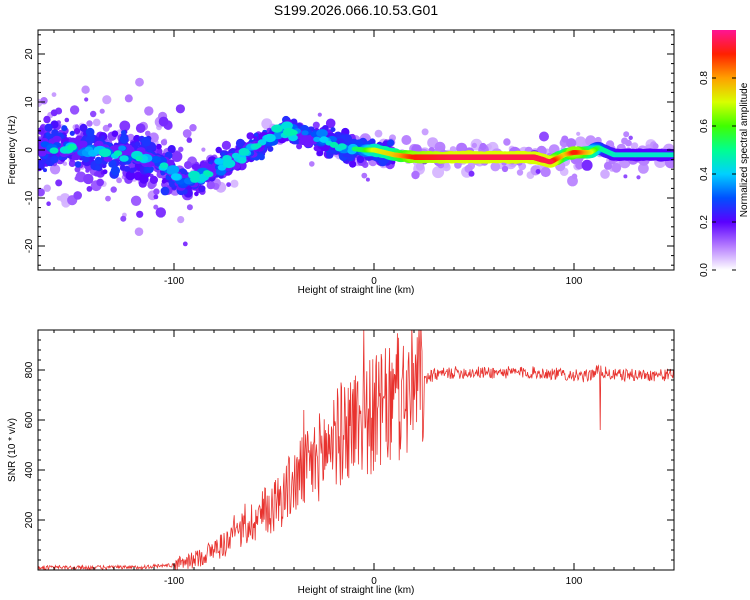 The image size is (750, 600). Describe the element at coordinates (724, 150) in the screenshot. I see `colorbar-gradient` at that location.